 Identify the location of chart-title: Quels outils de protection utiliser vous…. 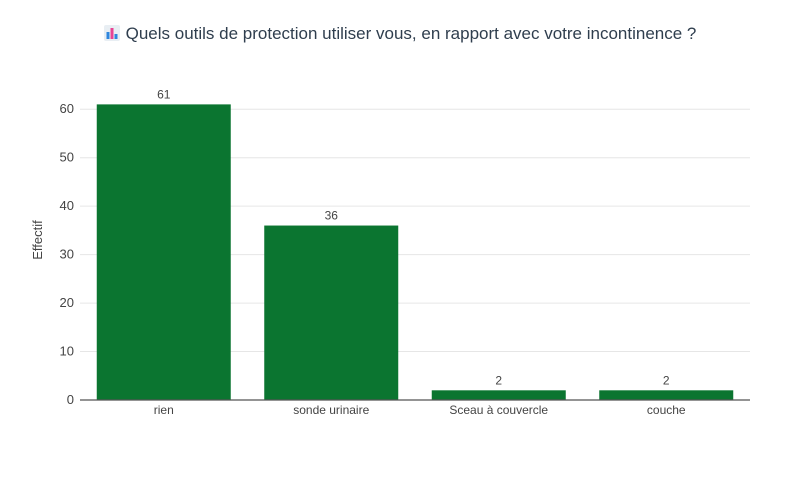
(400, 34).